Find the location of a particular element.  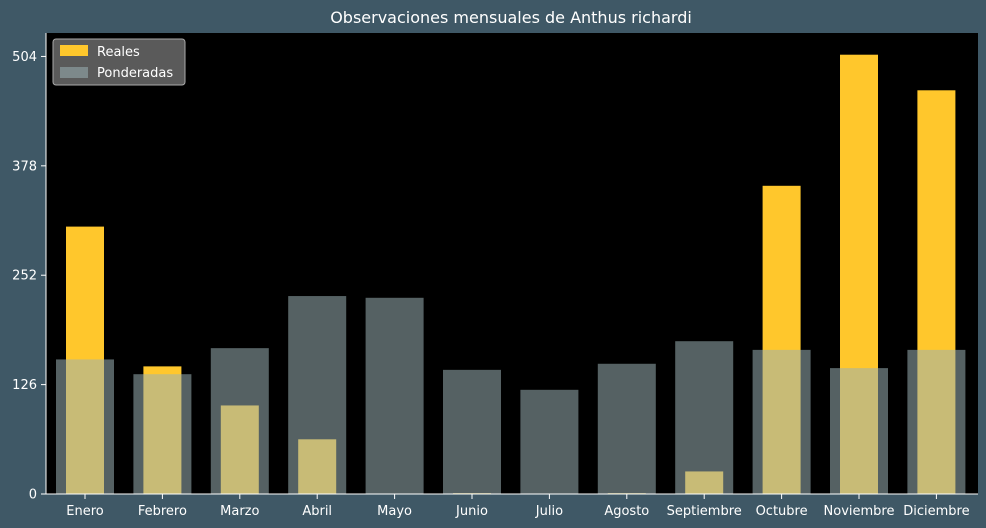

bar-ponderadas-mayo is located at coordinates (394, 395).